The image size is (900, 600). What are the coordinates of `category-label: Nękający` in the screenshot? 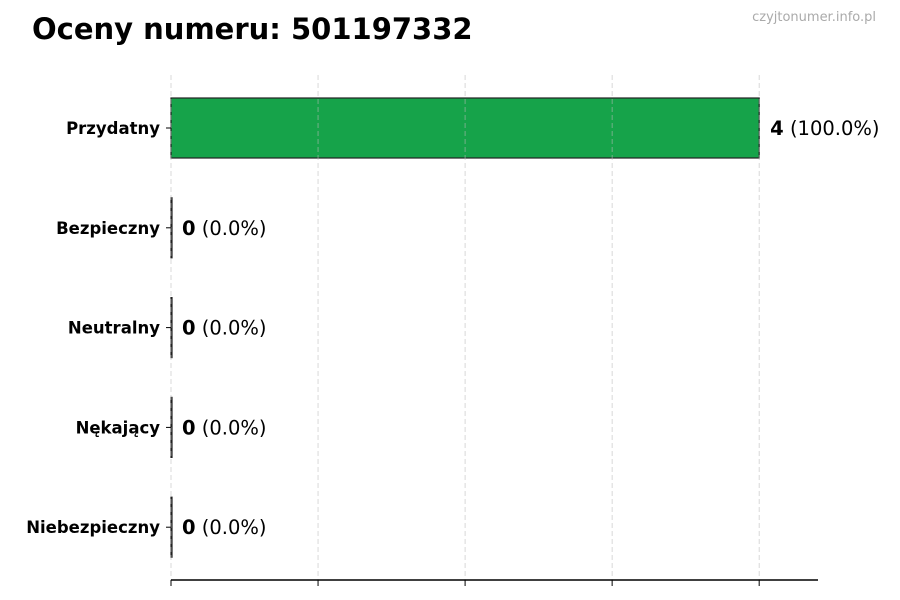 It's located at (118, 427).